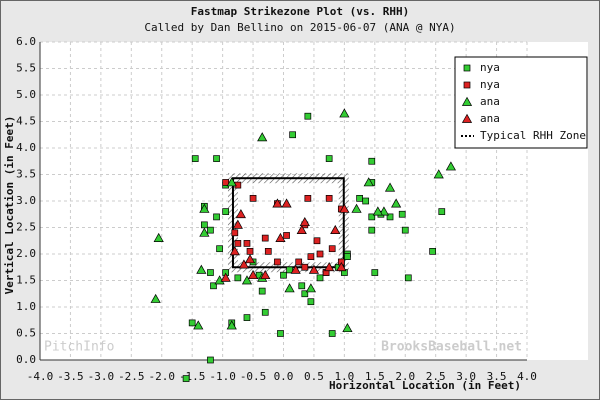  I want to click on x-tick-label: 1.0, so click(344, 376).